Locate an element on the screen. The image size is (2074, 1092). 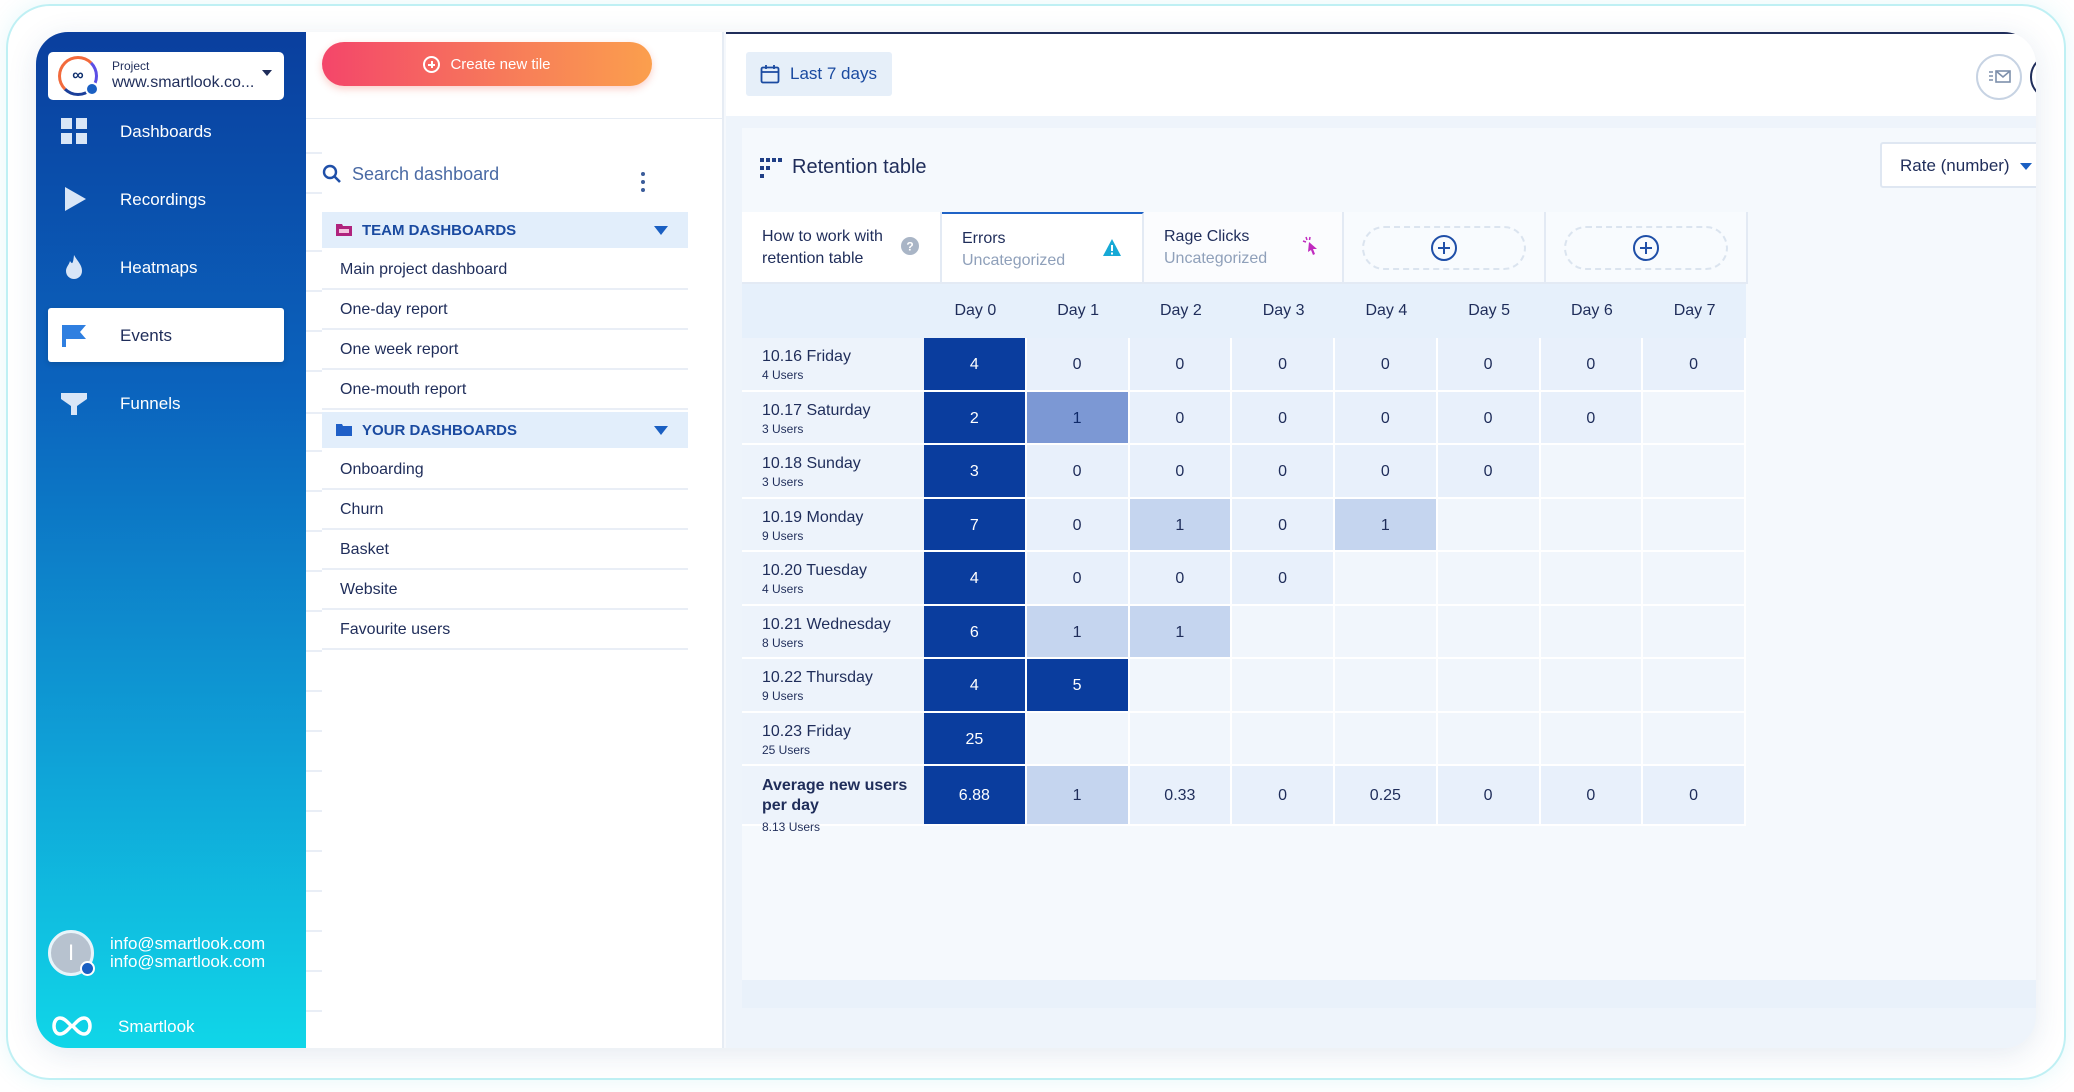
retention-cell: 6 is located at coordinates (975, 632).